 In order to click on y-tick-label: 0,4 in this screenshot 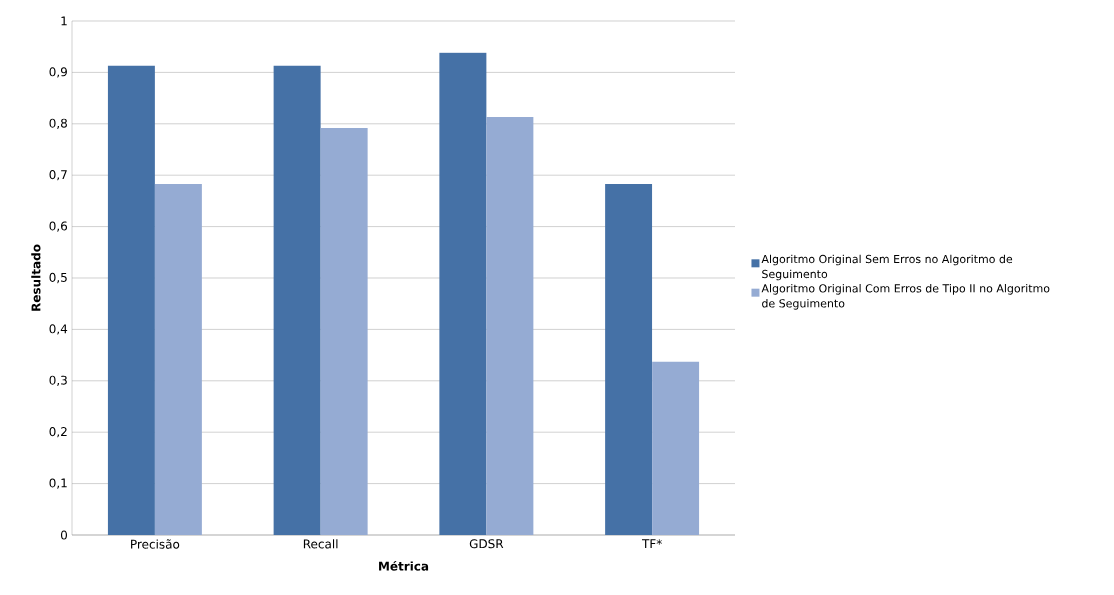, I will do `click(58, 329)`.